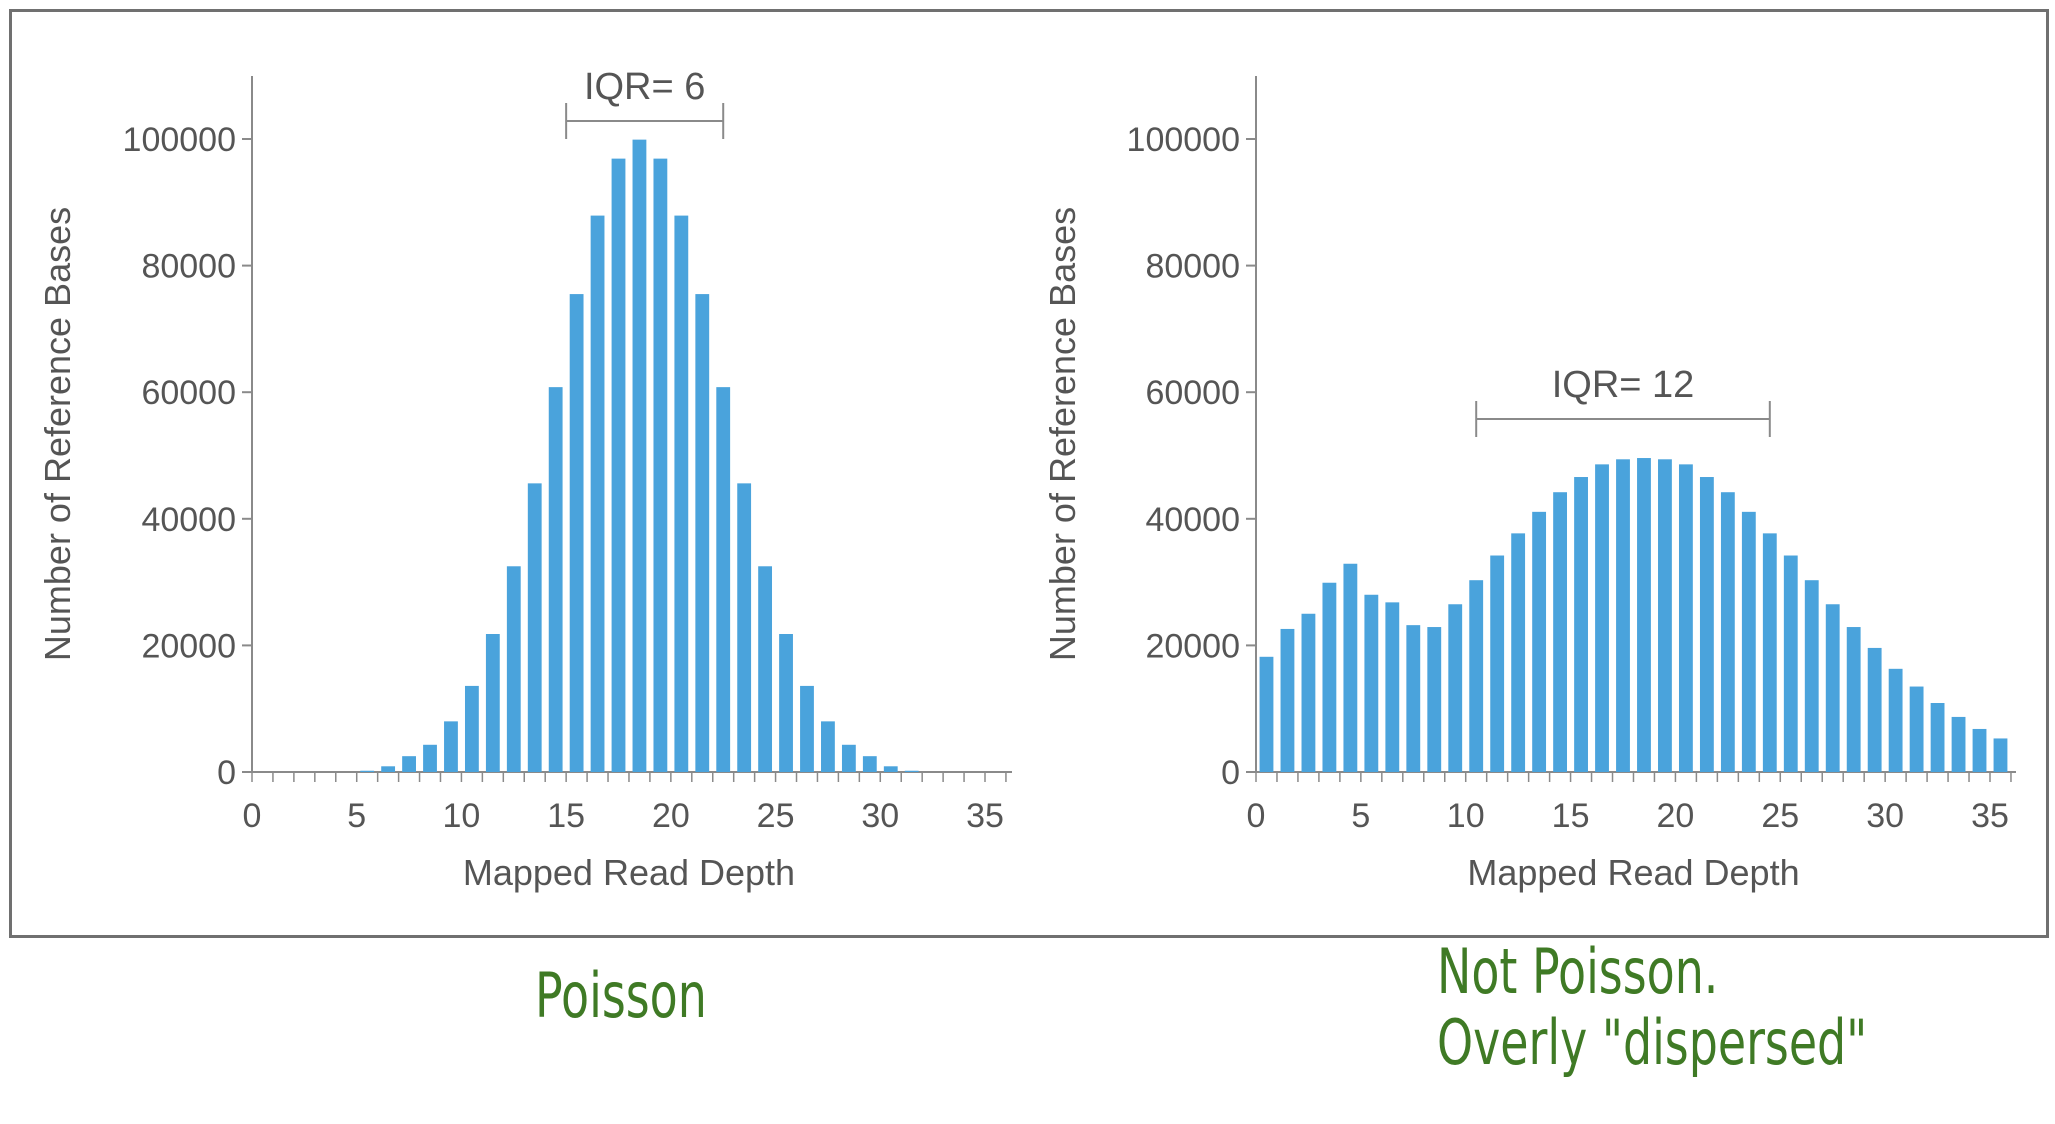 This screenshot has height=1124, width=2055. I want to click on x-tick-label: 15, so click(566, 816).